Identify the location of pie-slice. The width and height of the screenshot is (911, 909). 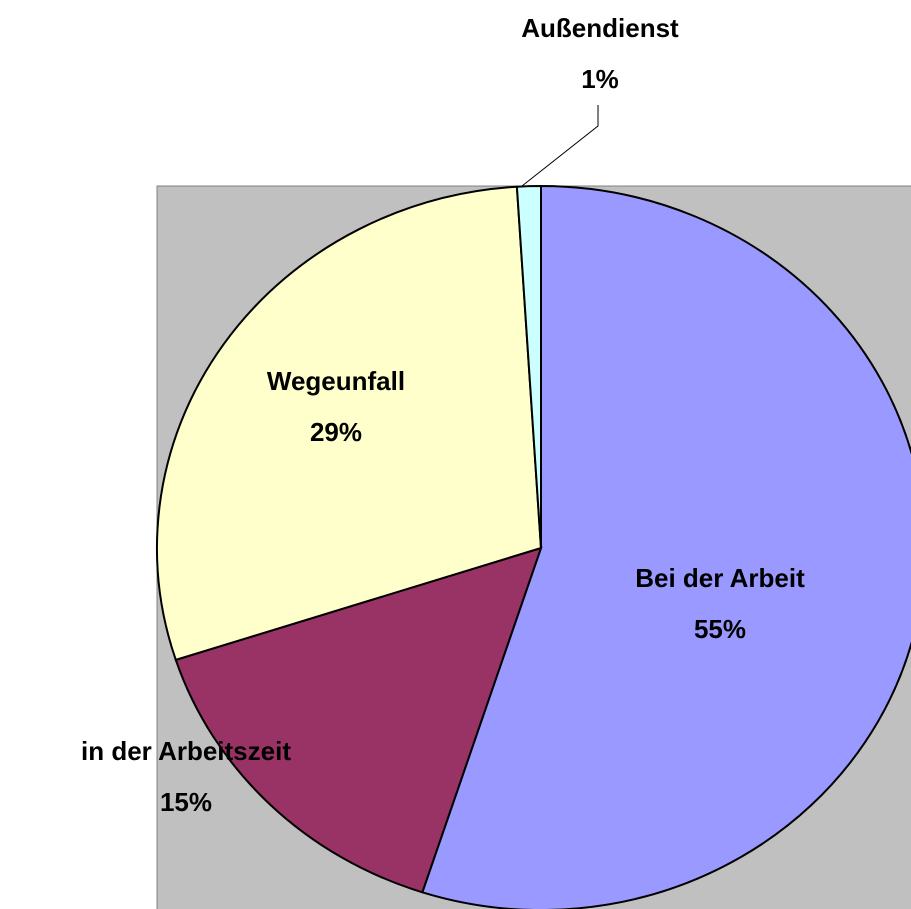
(528, 366).